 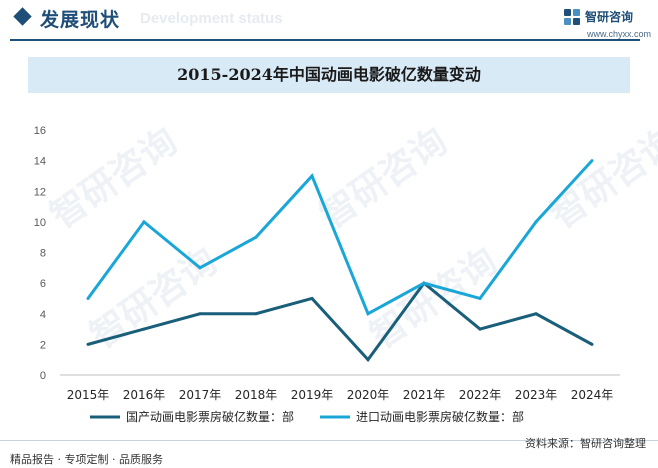 I want to click on y-tick-label: 6, so click(x=43, y=284).